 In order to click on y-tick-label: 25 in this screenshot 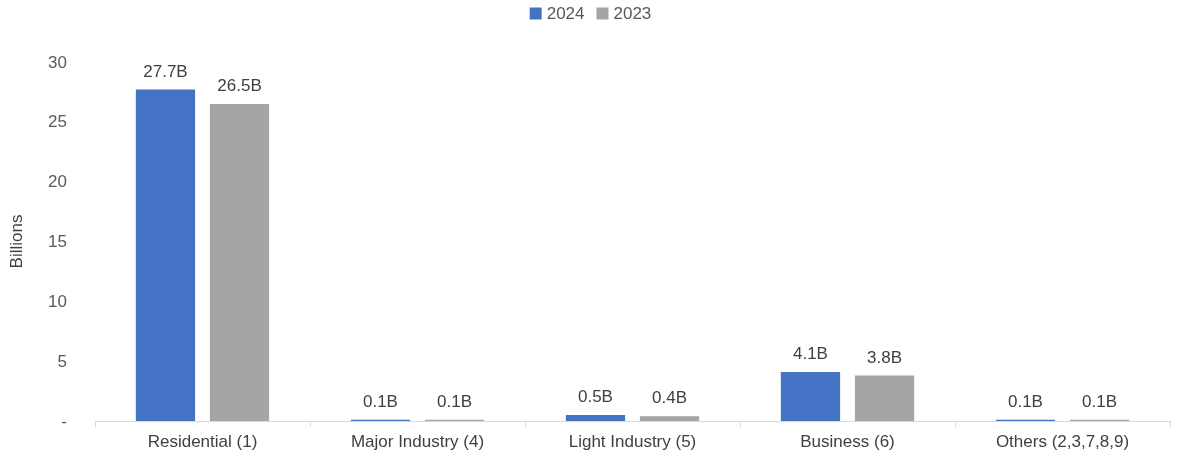, I will do `click(57, 122)`.